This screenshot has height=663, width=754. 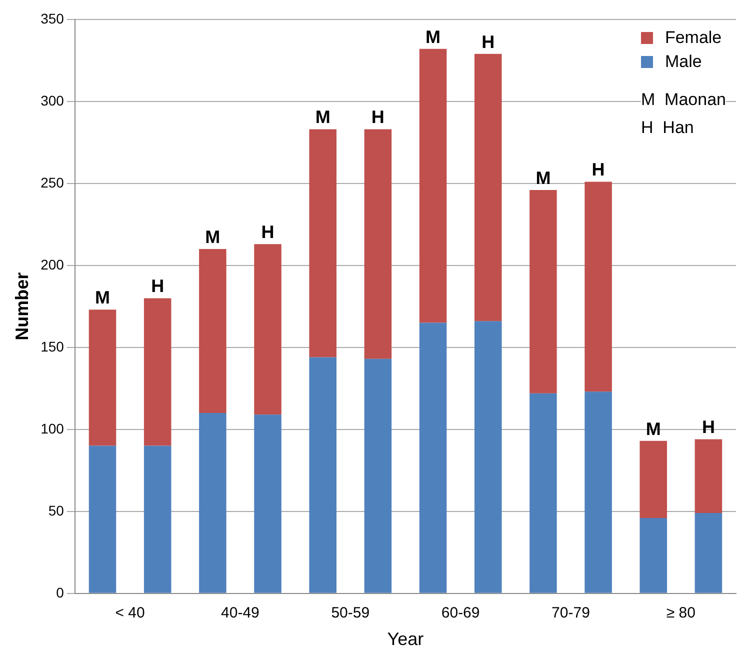 I want to click on y-tick-label: 300, so click(x=52, y=100).